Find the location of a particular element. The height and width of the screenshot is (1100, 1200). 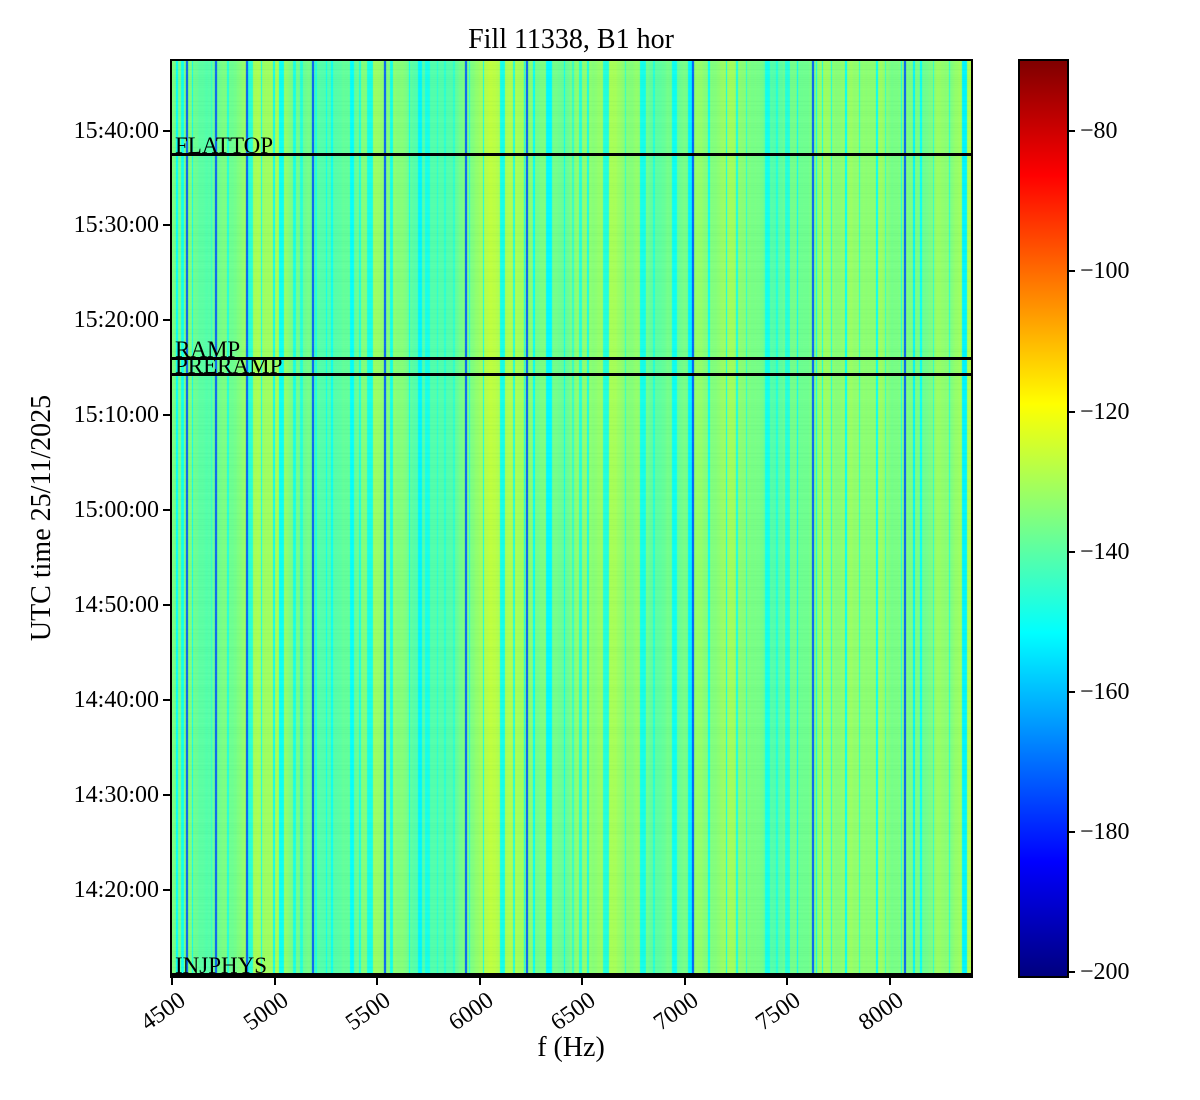

colorbar is located at coordinates (1043, 518).